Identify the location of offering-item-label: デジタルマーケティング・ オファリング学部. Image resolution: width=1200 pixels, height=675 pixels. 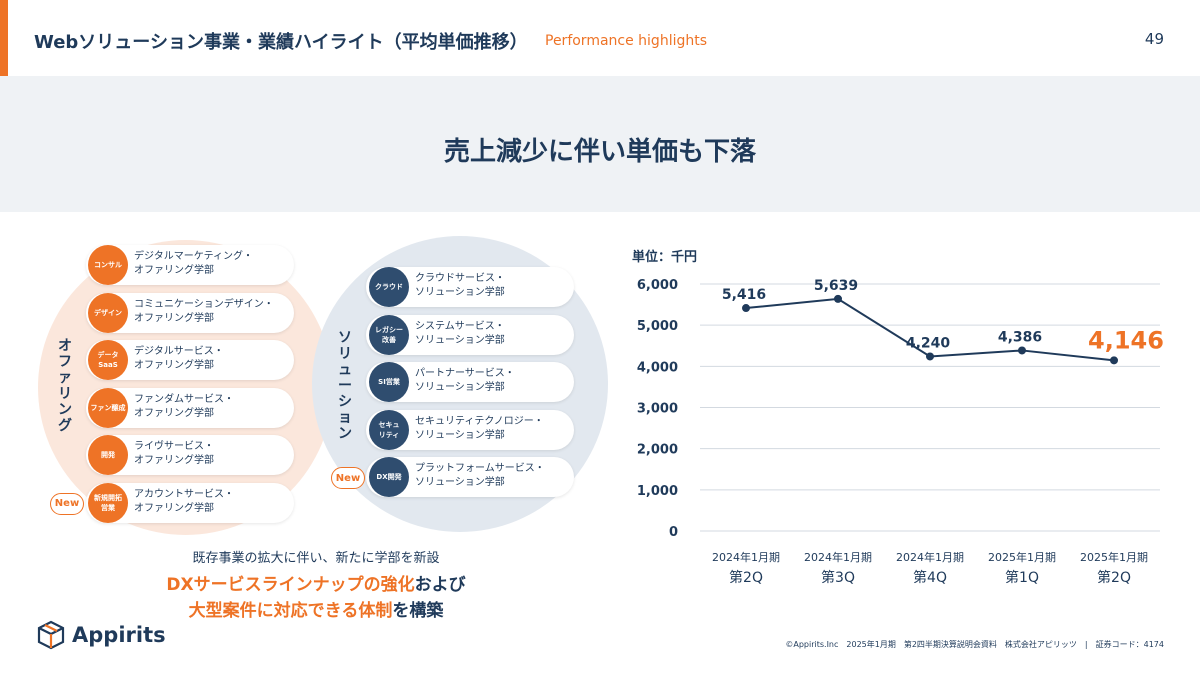
(193, 263).